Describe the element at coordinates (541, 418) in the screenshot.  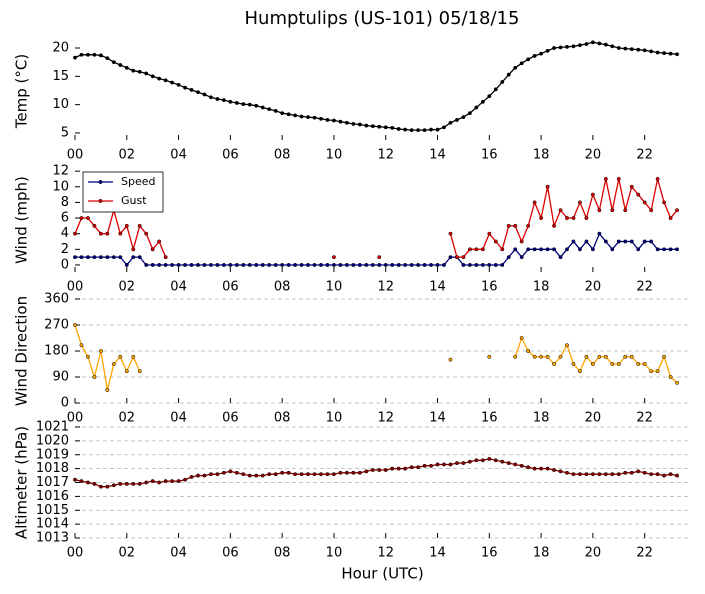
I see `x-tick-label: 18` at that location.